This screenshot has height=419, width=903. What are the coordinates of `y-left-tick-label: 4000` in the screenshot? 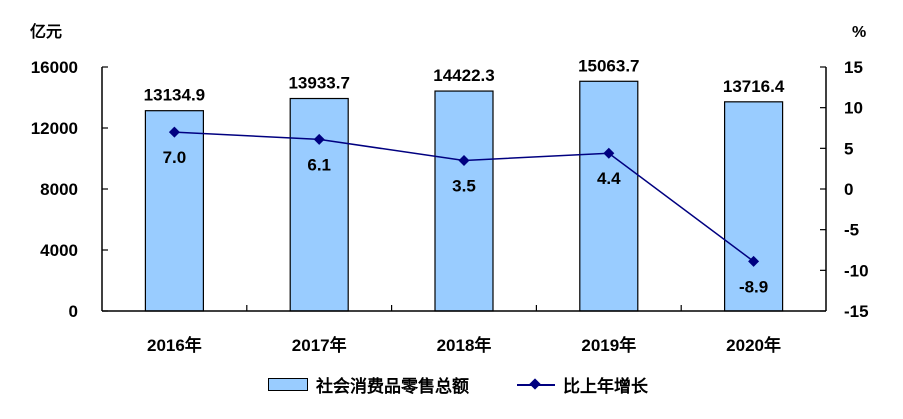 It's located at (59, 250).